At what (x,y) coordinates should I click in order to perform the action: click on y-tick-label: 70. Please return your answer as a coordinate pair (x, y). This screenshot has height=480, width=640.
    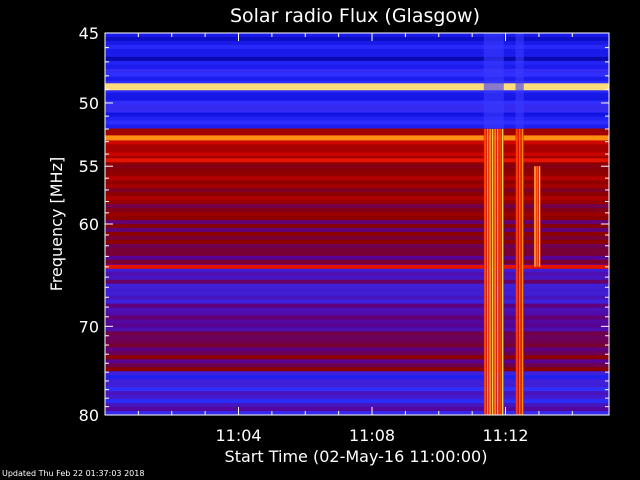
    Looking at the image, I should click on (89, 326).